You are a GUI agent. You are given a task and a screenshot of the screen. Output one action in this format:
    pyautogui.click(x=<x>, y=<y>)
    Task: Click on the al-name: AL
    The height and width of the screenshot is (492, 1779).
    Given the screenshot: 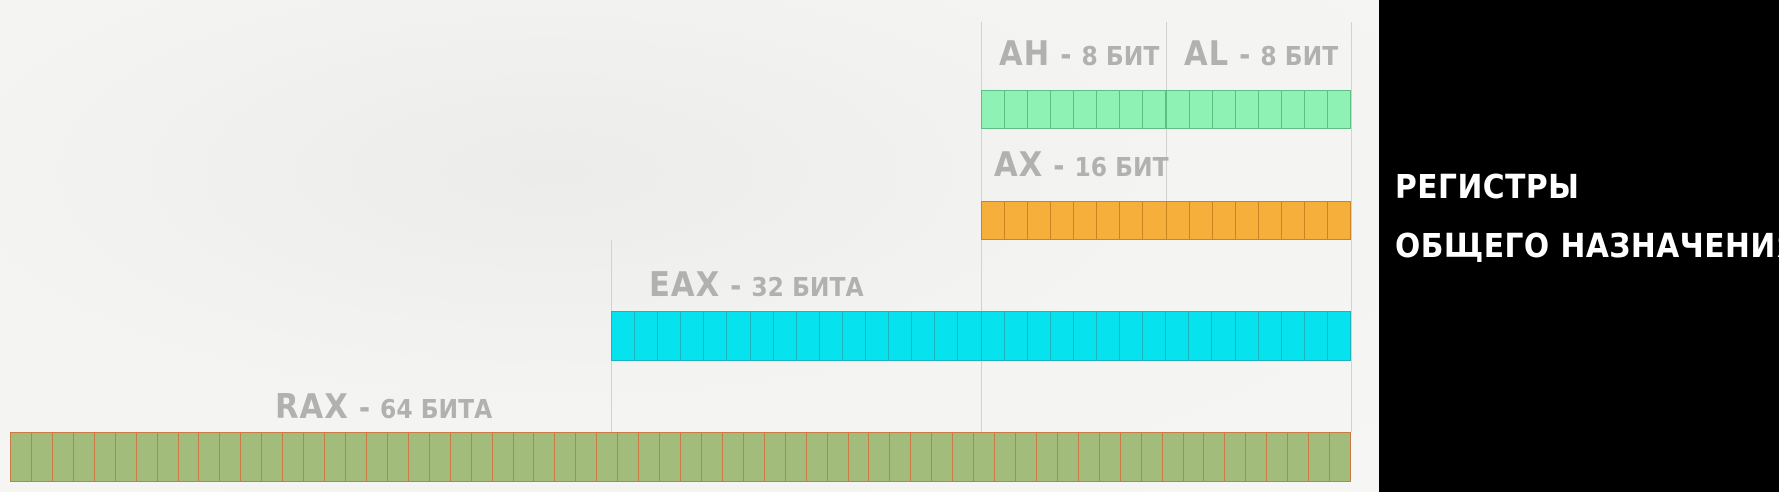 What is the action you would take?
    pyautogui.click(x=1207, y=54)
    